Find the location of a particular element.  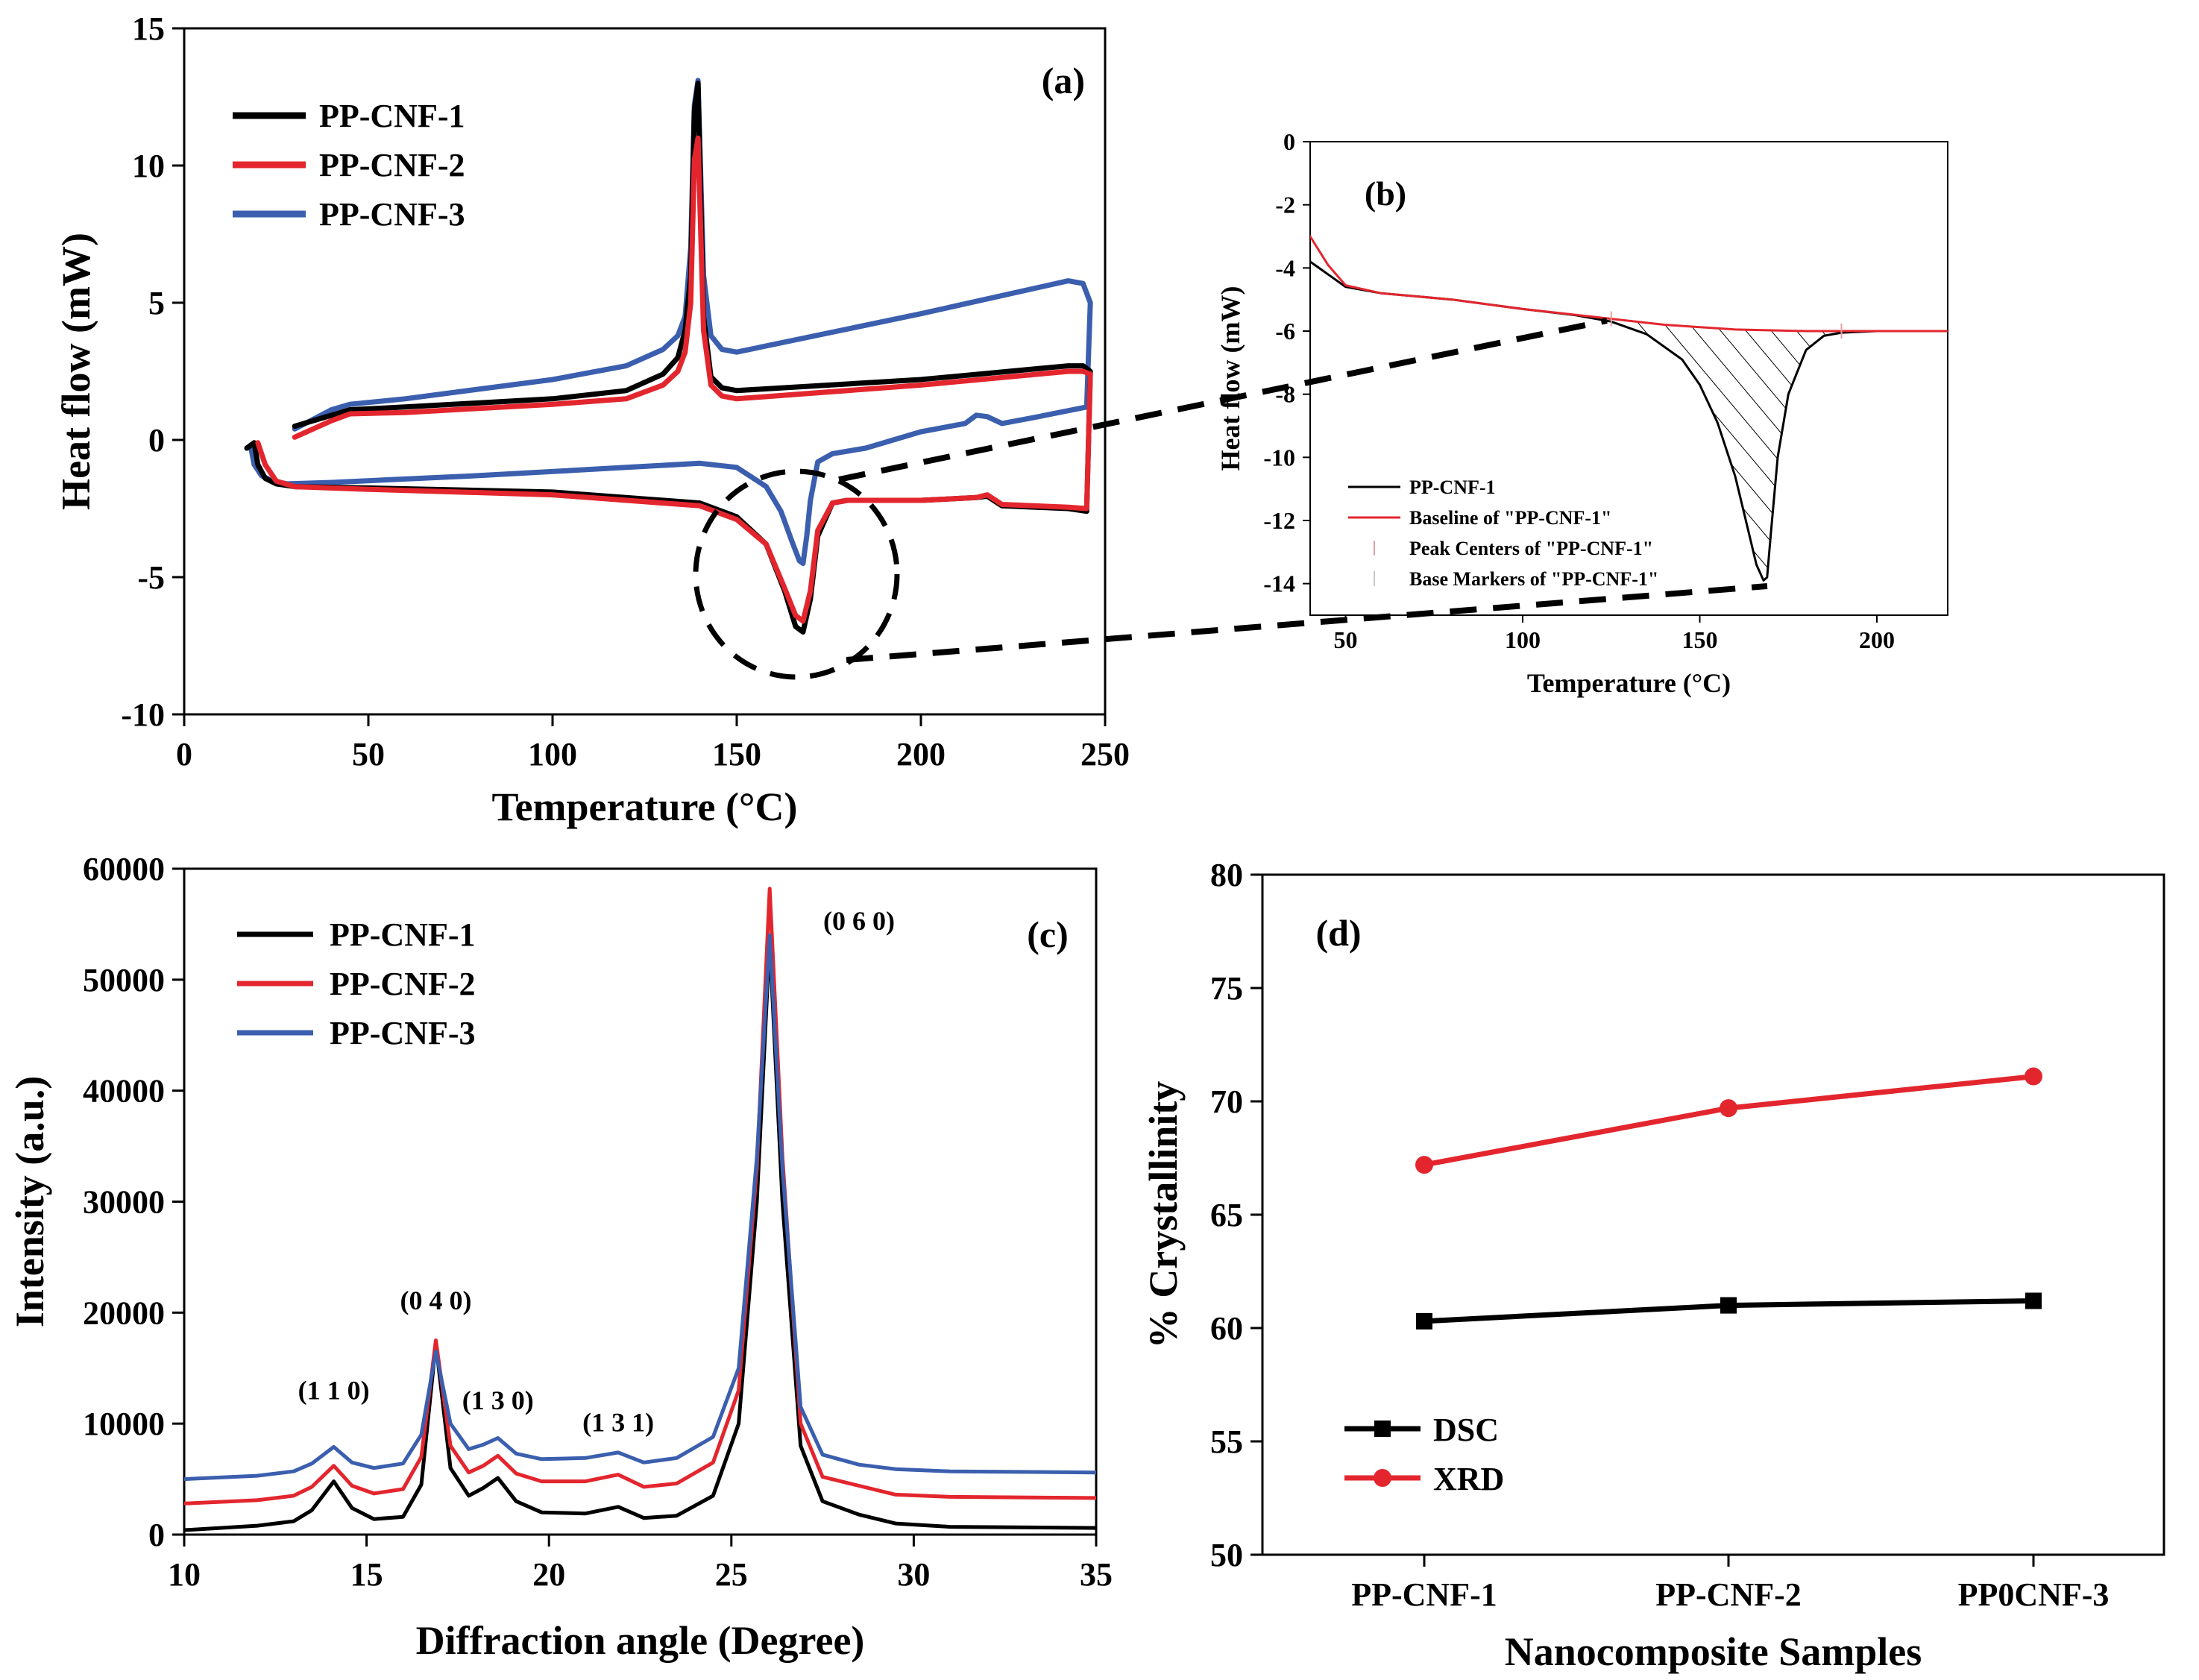

y-tick-label: -5 is located at coordinates (151, 577).